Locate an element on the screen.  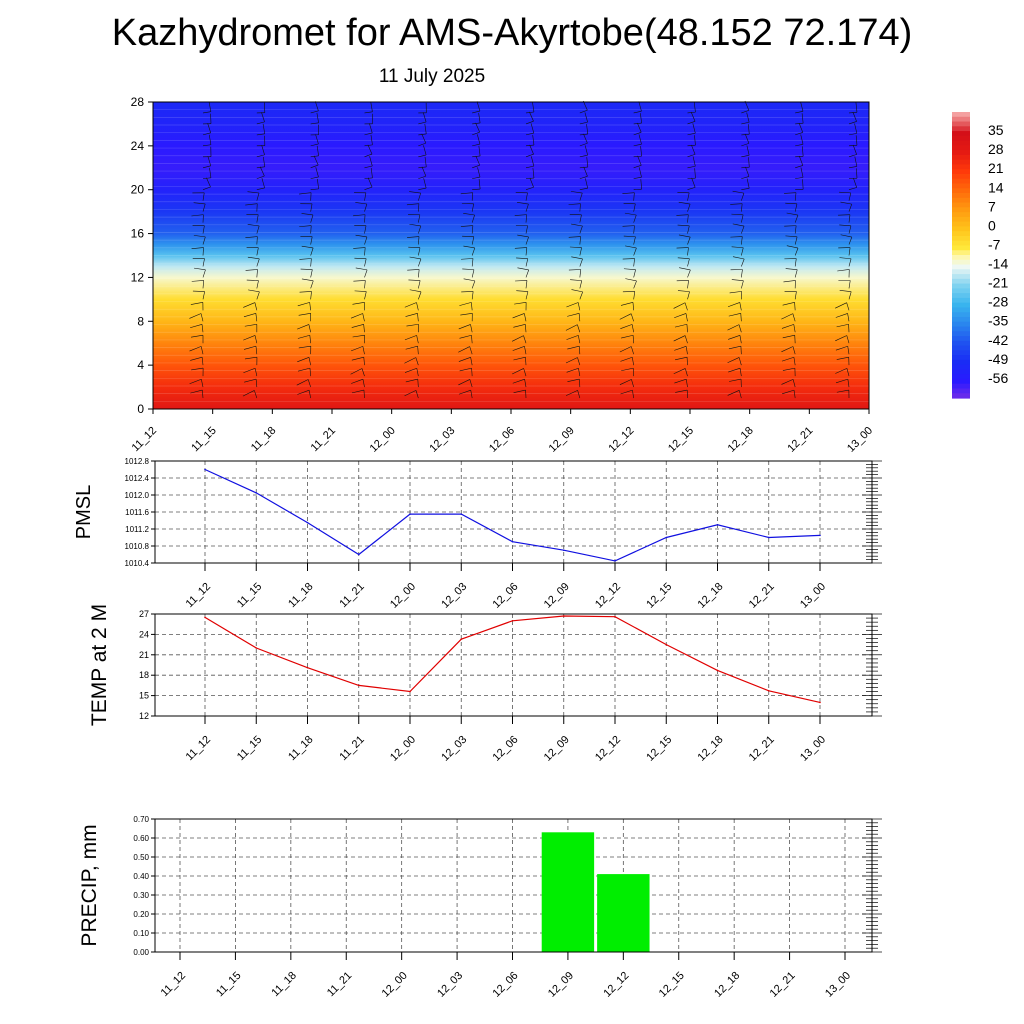
precip-xtick-label: 12_00 is located at coordinates (395, 985).